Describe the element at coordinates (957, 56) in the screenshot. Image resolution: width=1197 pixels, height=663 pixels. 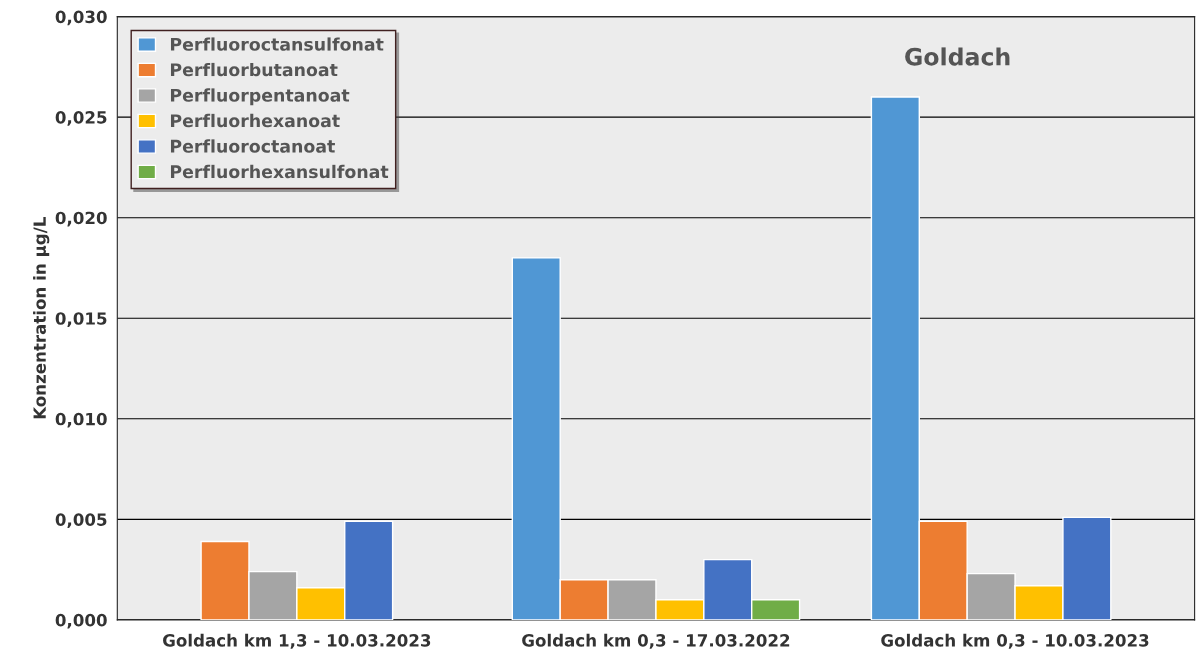
I see `text: Goldach` at that location.